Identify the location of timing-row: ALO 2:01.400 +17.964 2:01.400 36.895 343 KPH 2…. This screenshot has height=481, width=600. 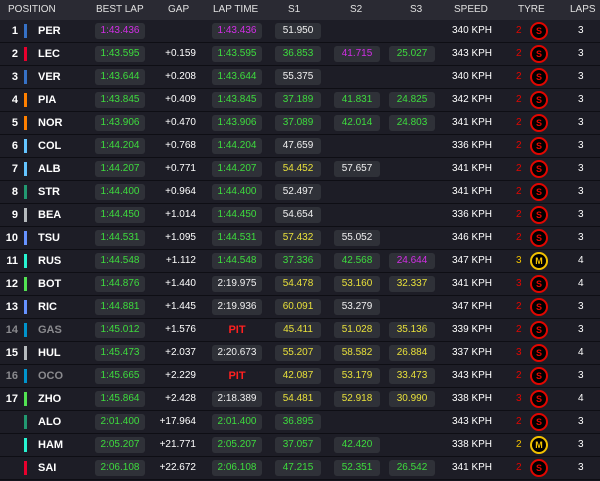
(300, 422).